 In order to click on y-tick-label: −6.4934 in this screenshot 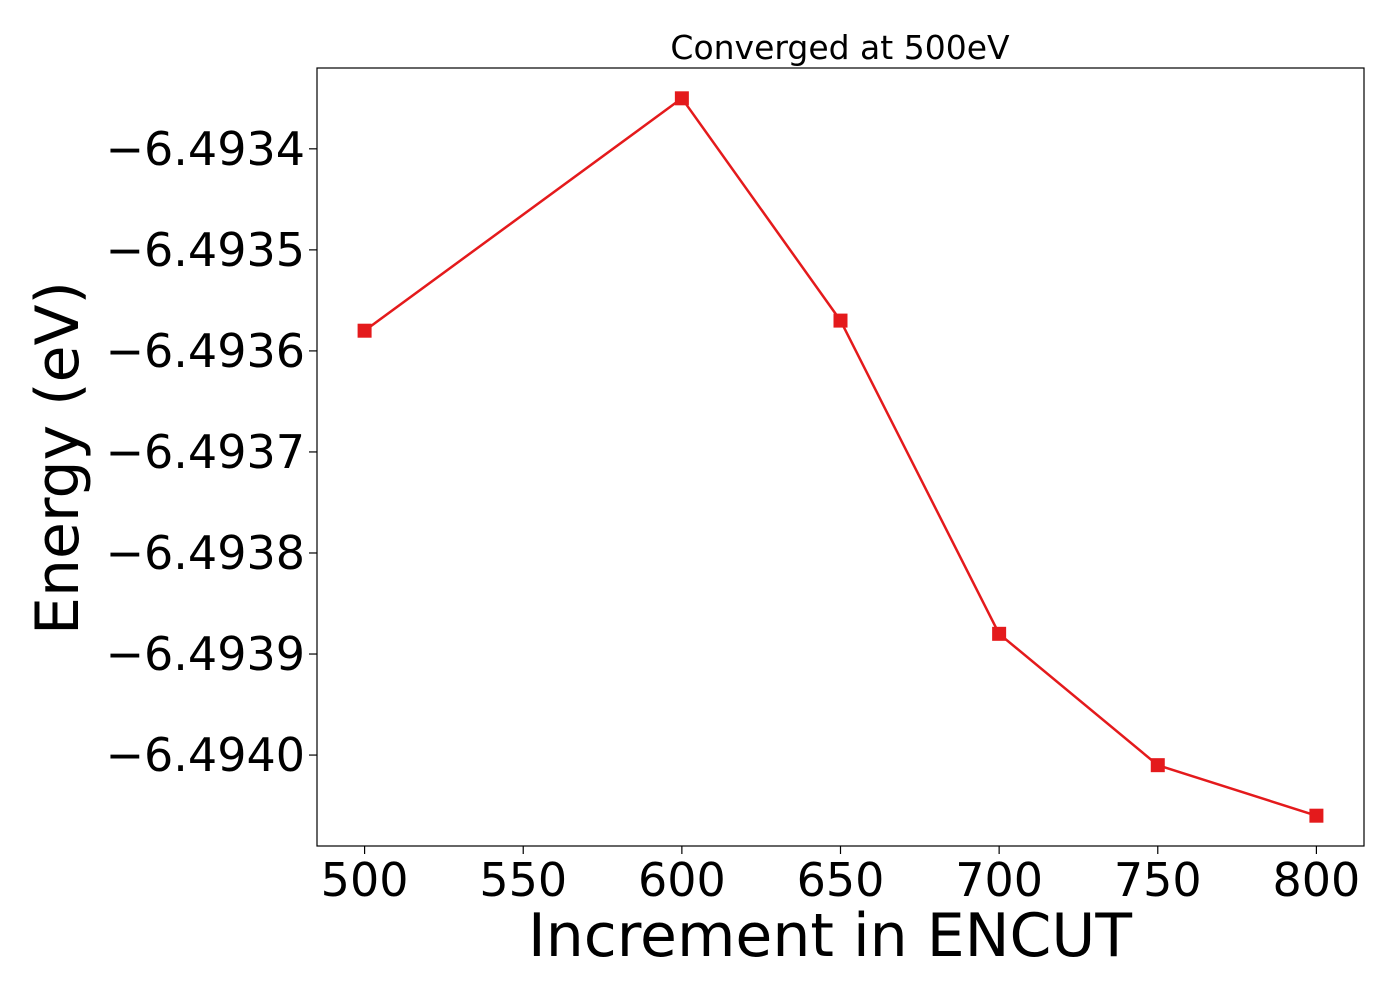, I will do `click(206, 149)`.